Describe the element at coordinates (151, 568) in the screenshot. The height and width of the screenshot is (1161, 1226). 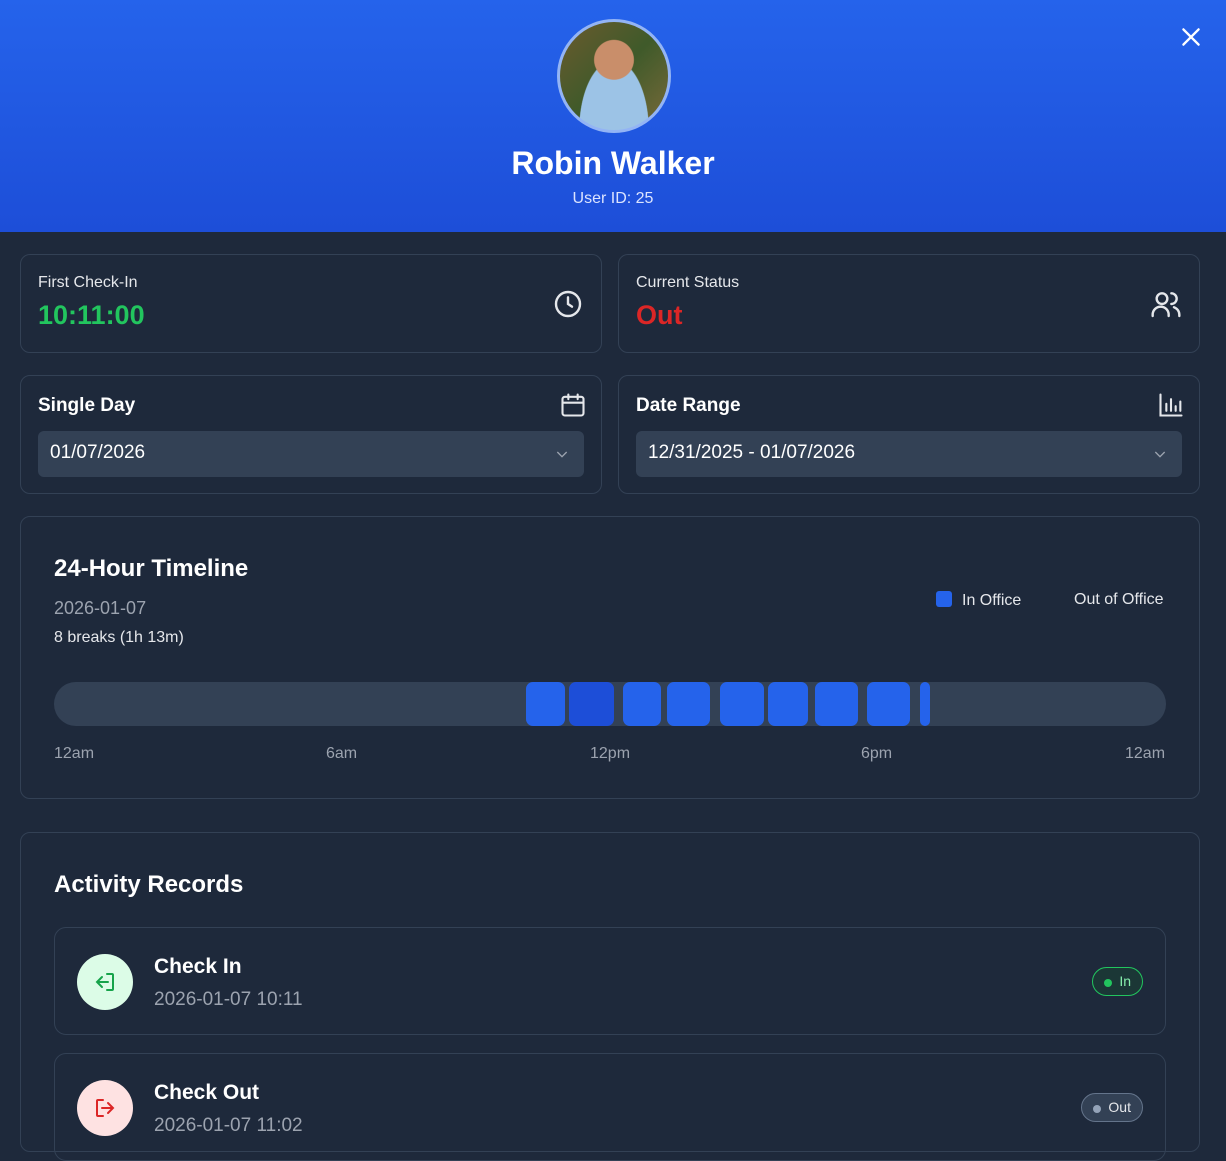
I see `timeline-title: 24-Hour Timeline` at that location.